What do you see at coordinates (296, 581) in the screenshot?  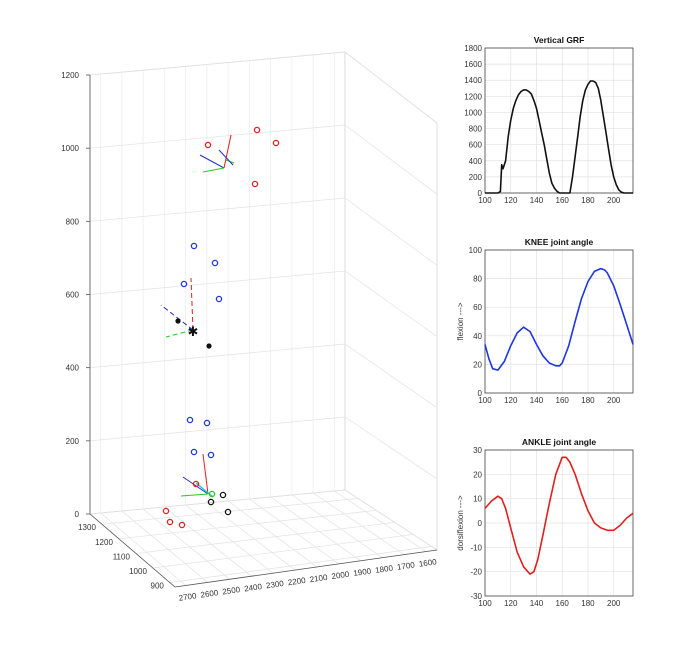 I see `x-tick-label: 2200` at bounding box center [296, 581].